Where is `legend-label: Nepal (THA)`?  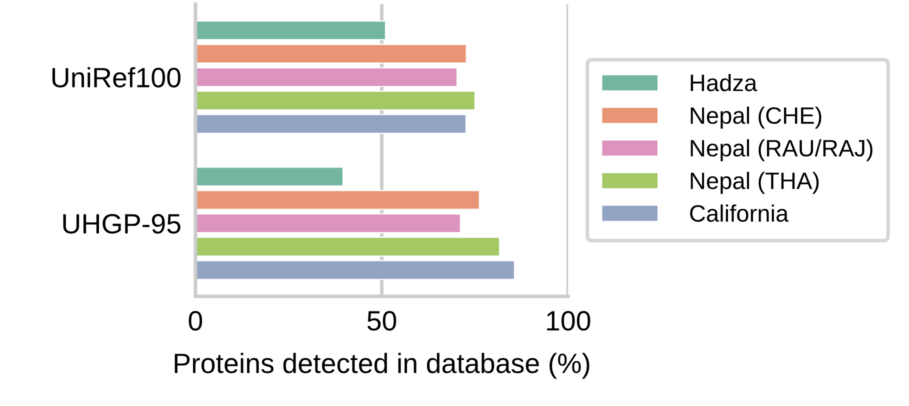 legend-label: Nepal (THA) is located at coordinates (754, 183).